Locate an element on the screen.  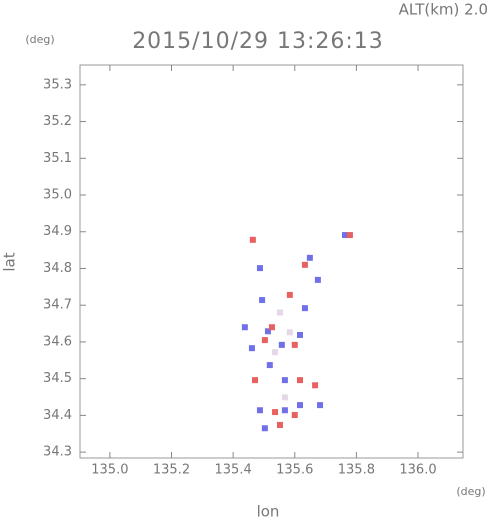
y-tick-label: 35.0 is located at coordinates (57, 195).